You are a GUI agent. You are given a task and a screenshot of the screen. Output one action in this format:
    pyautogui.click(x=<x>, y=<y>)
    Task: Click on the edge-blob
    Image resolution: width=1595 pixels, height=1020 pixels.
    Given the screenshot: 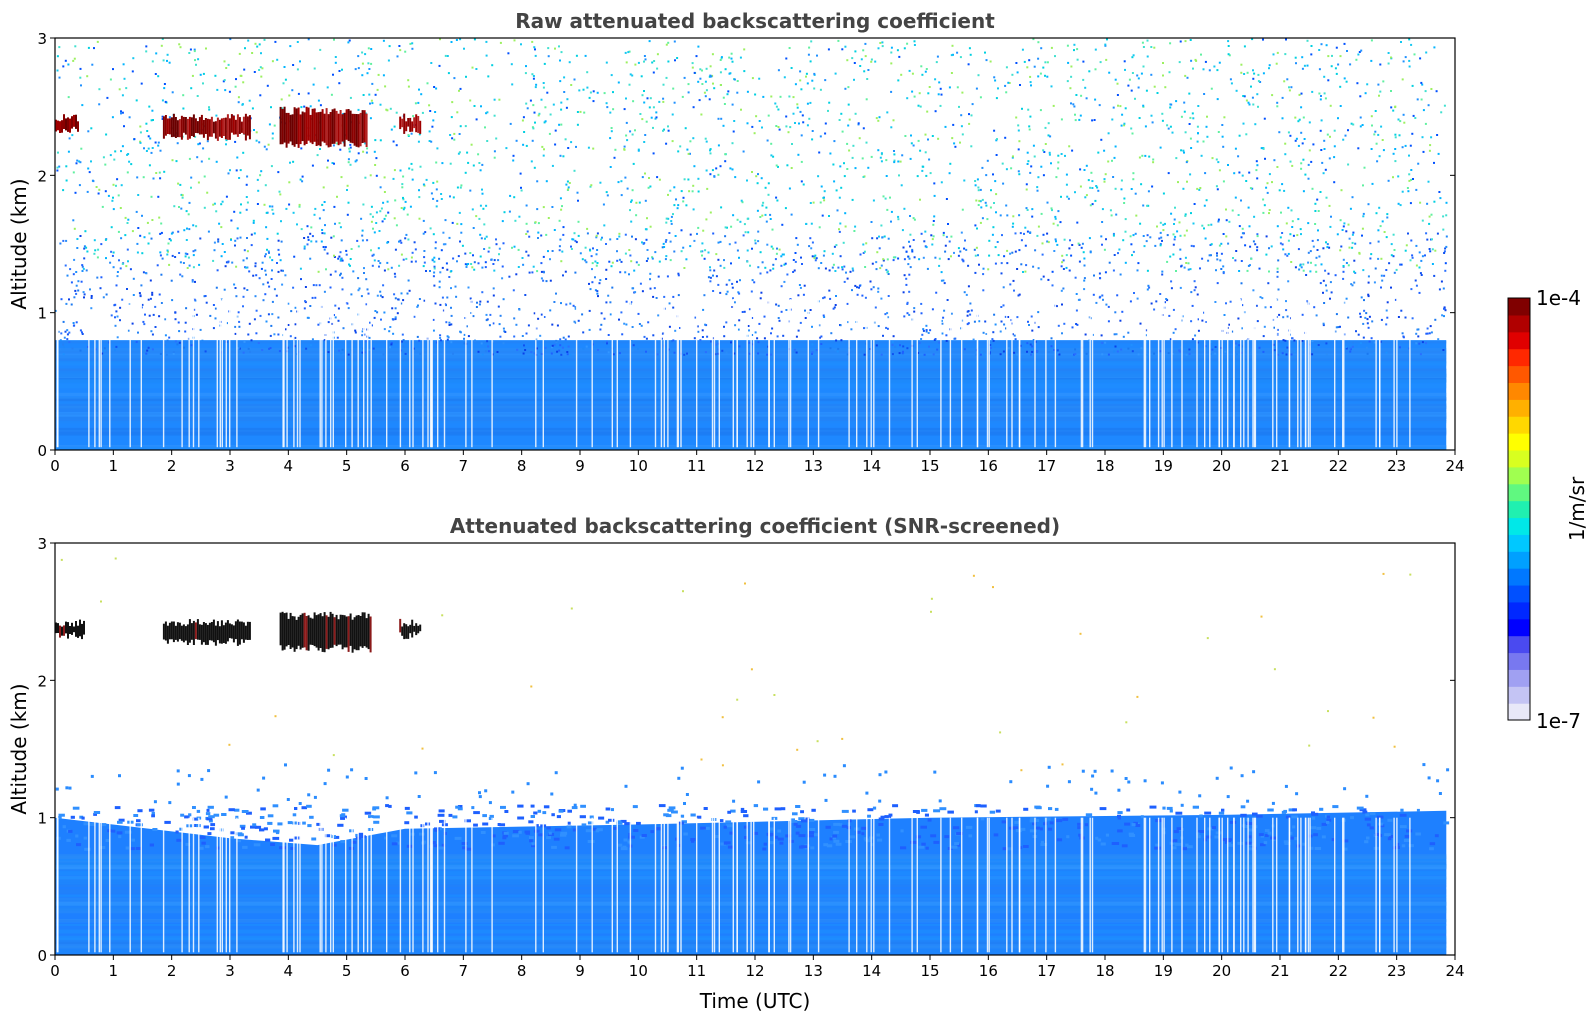 What is the action you would take?
    pyautogui.click(x=620, y=845)
    